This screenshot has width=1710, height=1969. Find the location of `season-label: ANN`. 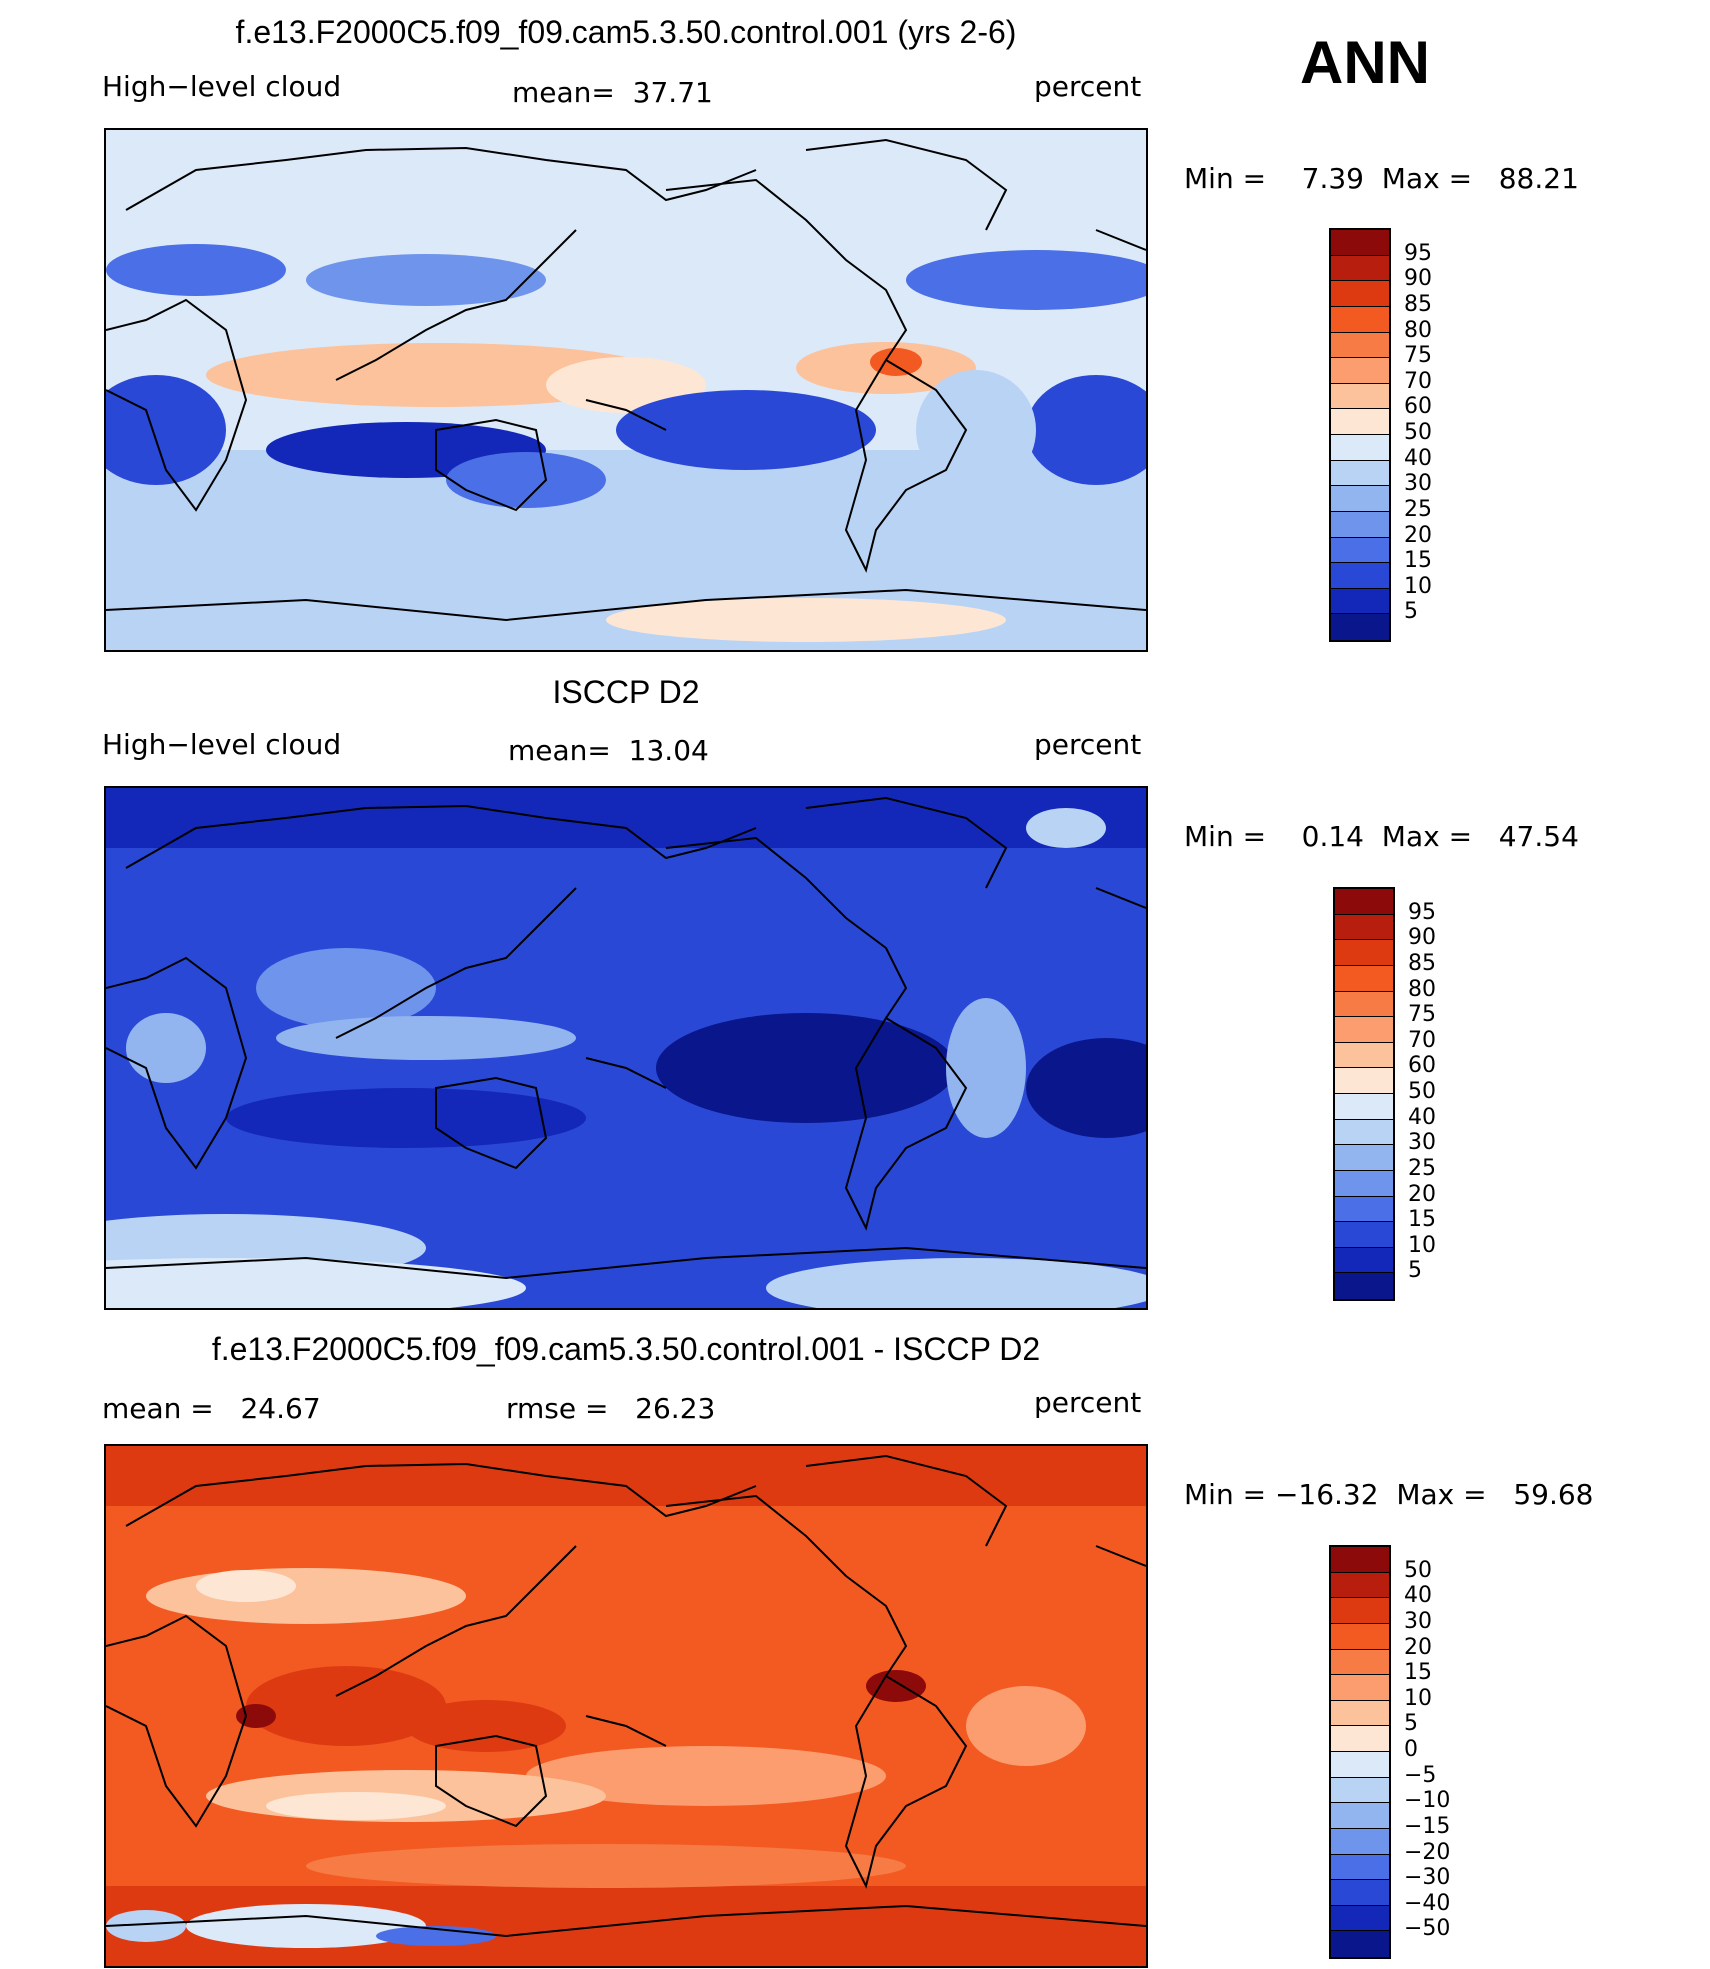

season-label: ANN is located at coordinates (1365, 62).